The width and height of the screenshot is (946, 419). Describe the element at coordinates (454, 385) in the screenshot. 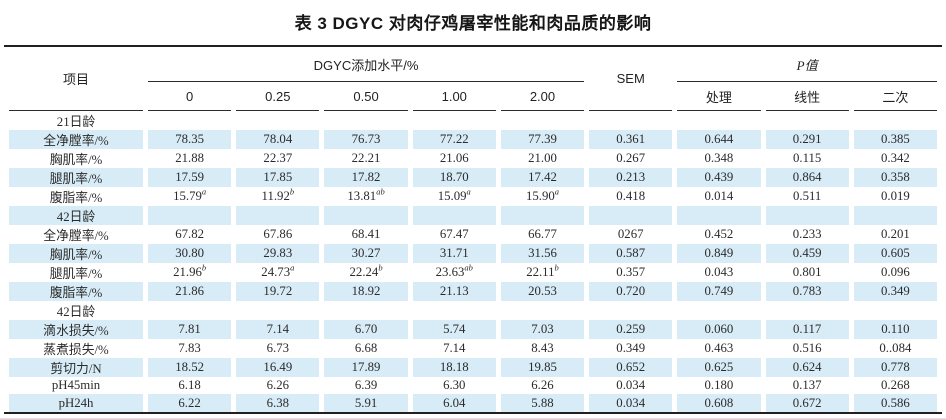

I see `cell-value: 6.30` at that location.